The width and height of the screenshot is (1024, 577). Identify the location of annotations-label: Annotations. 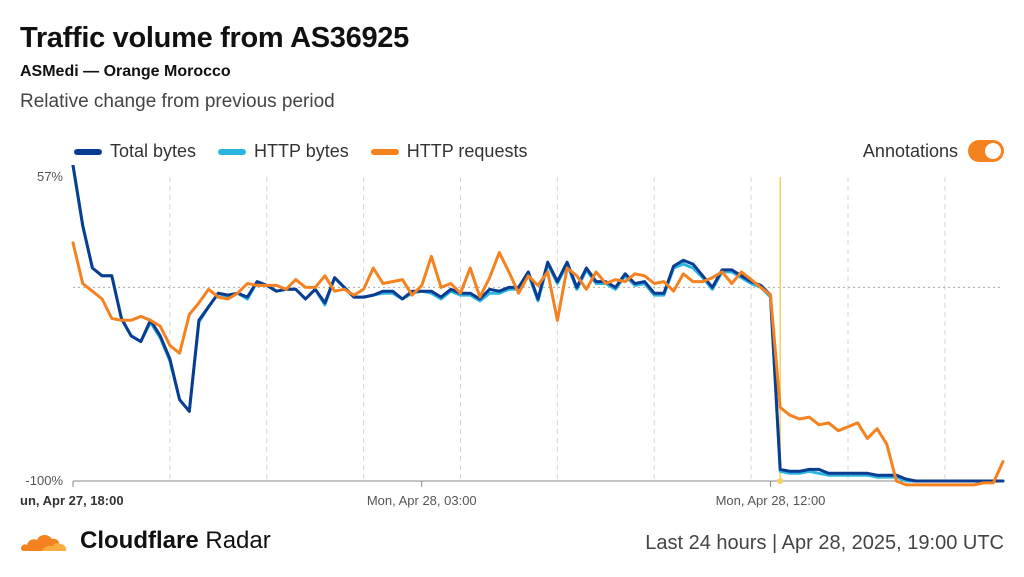
(910, 150).